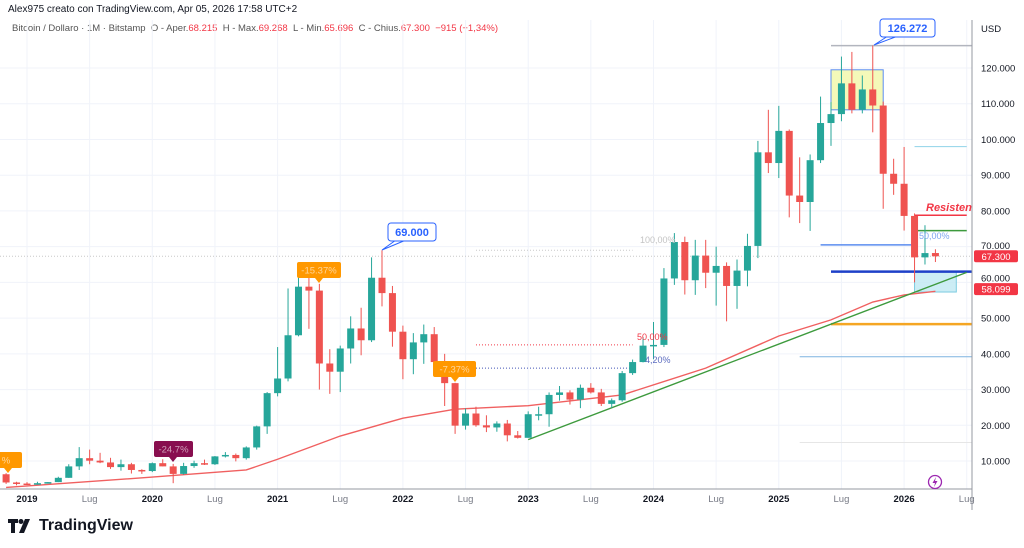 The height and width of the screenshot is (548, 1024). I want to click on price-tag-text: 67.300, so click(995, 257).